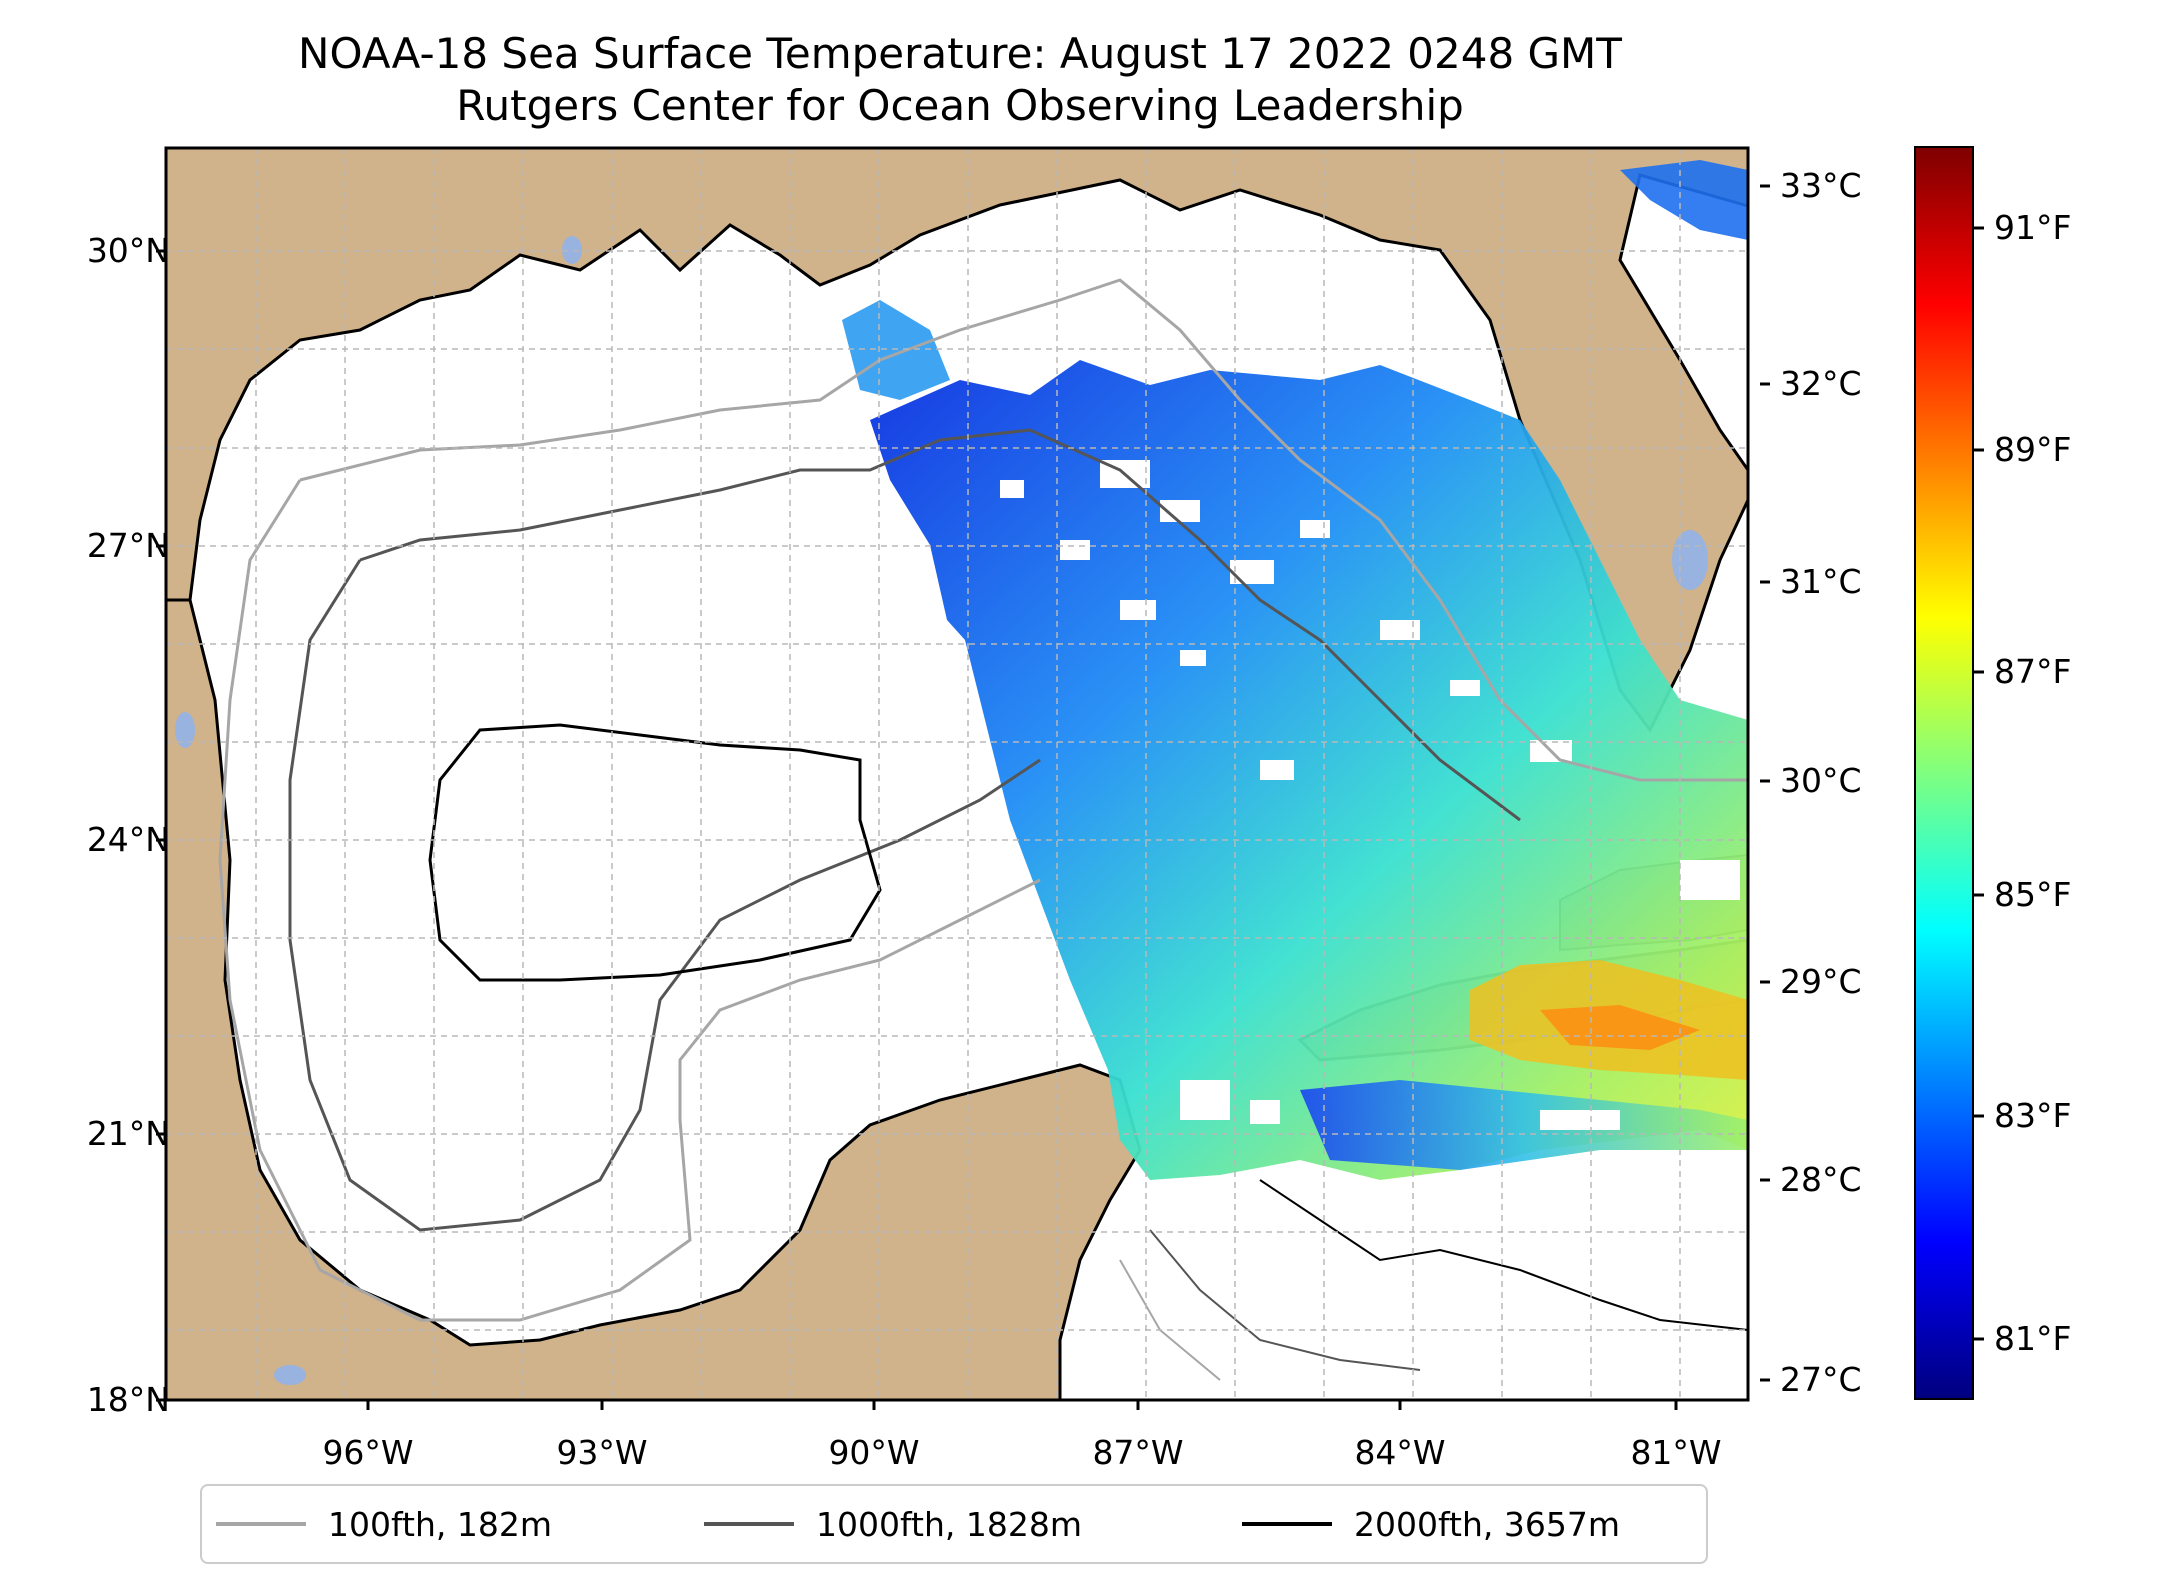 This screenshot has width=2160, height=1582. Describe the element at coordinates (1821, 185) in the screenshot. I see `colorbar-label-33c: 33°C` at that location.